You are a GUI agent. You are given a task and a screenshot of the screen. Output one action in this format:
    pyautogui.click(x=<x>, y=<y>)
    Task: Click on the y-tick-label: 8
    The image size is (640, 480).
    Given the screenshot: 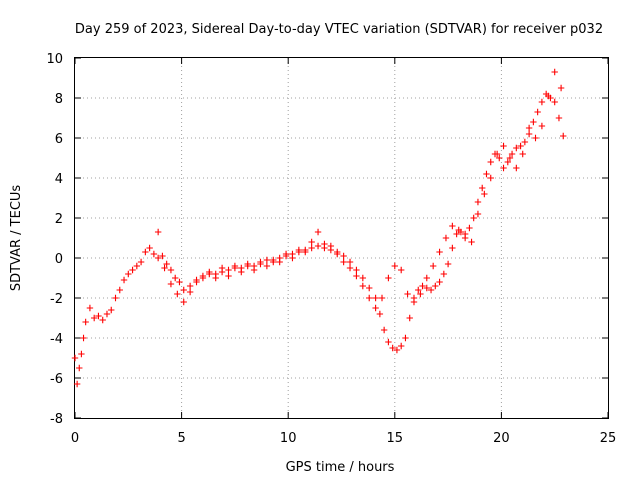 What is the action you would take?
    pyautogui.click(x=59, y=99)
    